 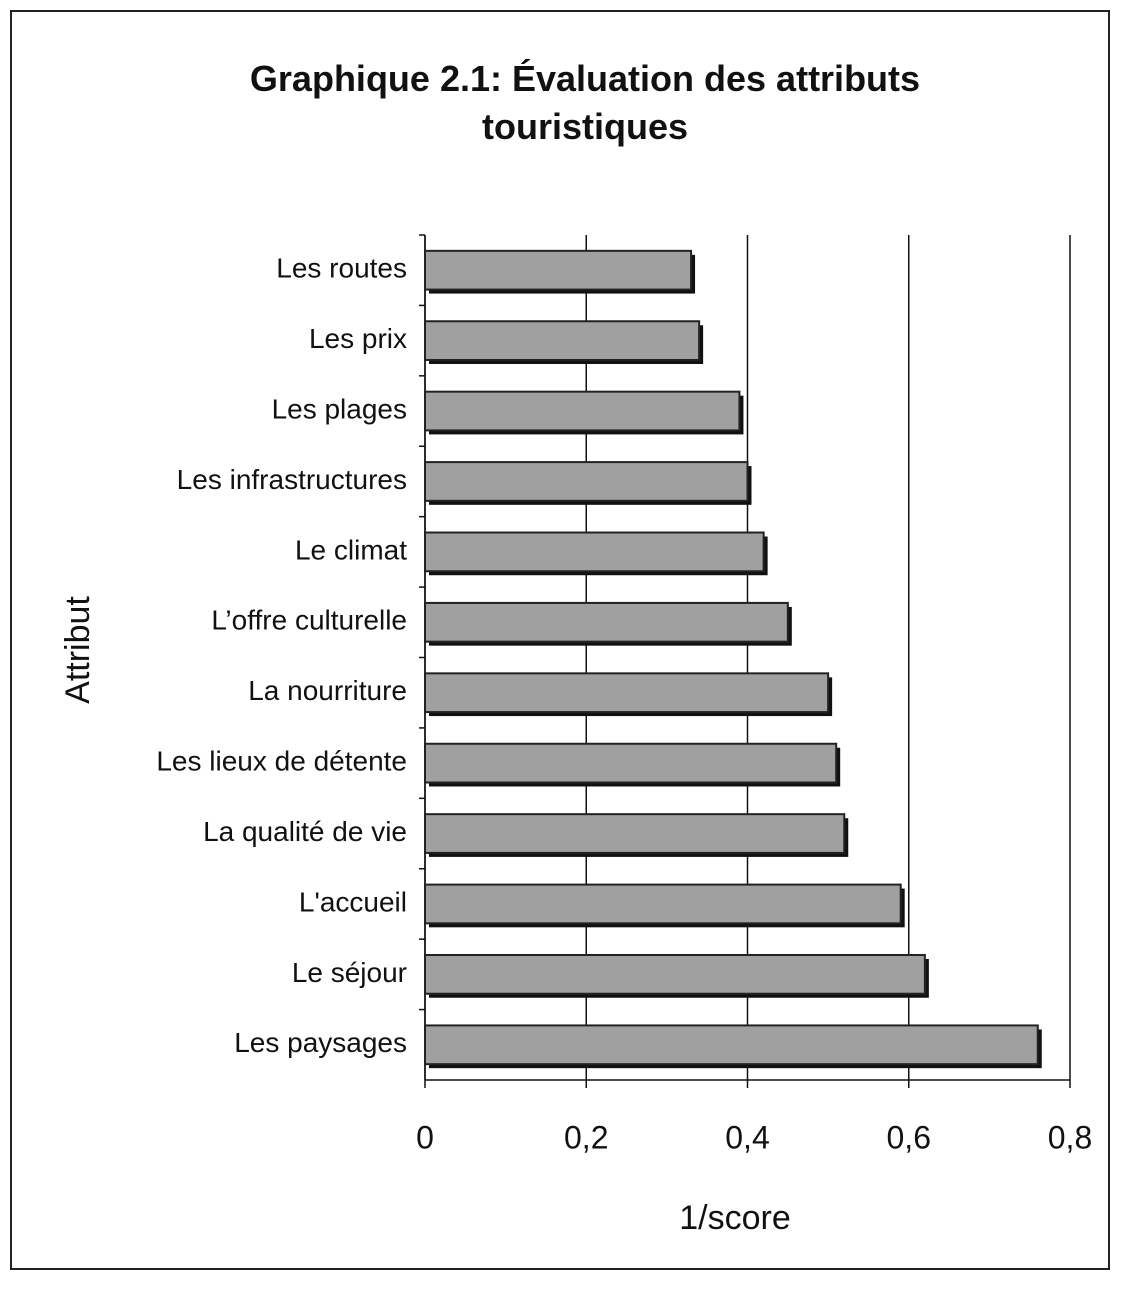 What do you see at coordinates (358, 338) in the screenshot?
I see `y-tick-label: Les prix` at bounding box center [358, 338].